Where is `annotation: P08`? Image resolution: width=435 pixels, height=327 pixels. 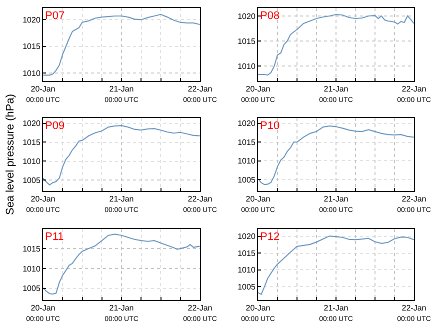 annotation: P08 is located at coordinates (270, 16).